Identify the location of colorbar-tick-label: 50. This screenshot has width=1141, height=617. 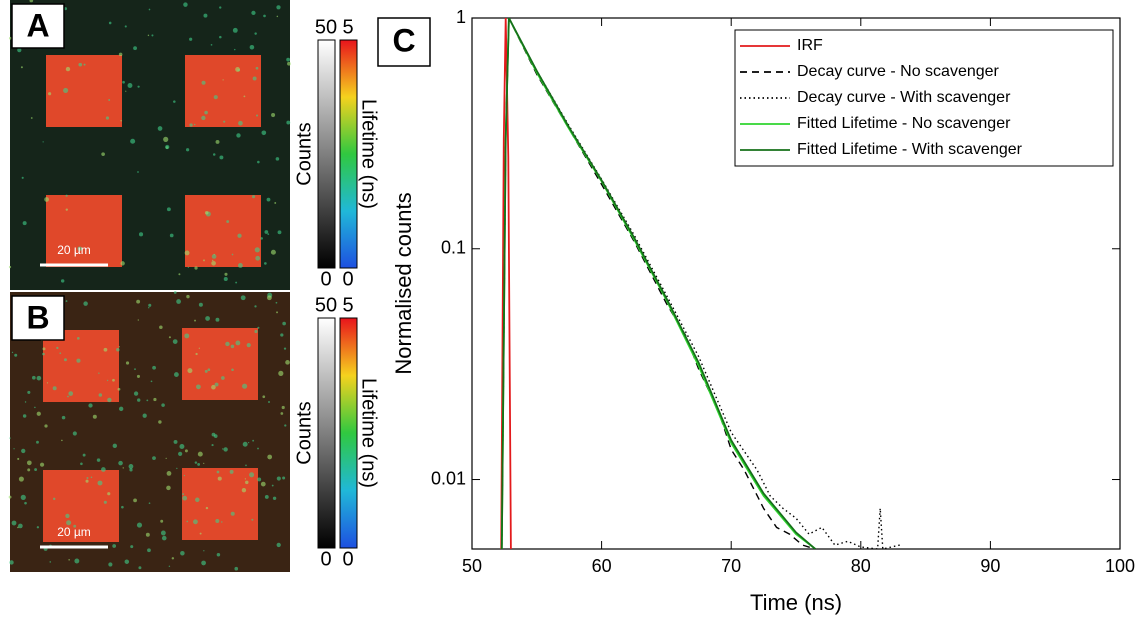
(326, 305).